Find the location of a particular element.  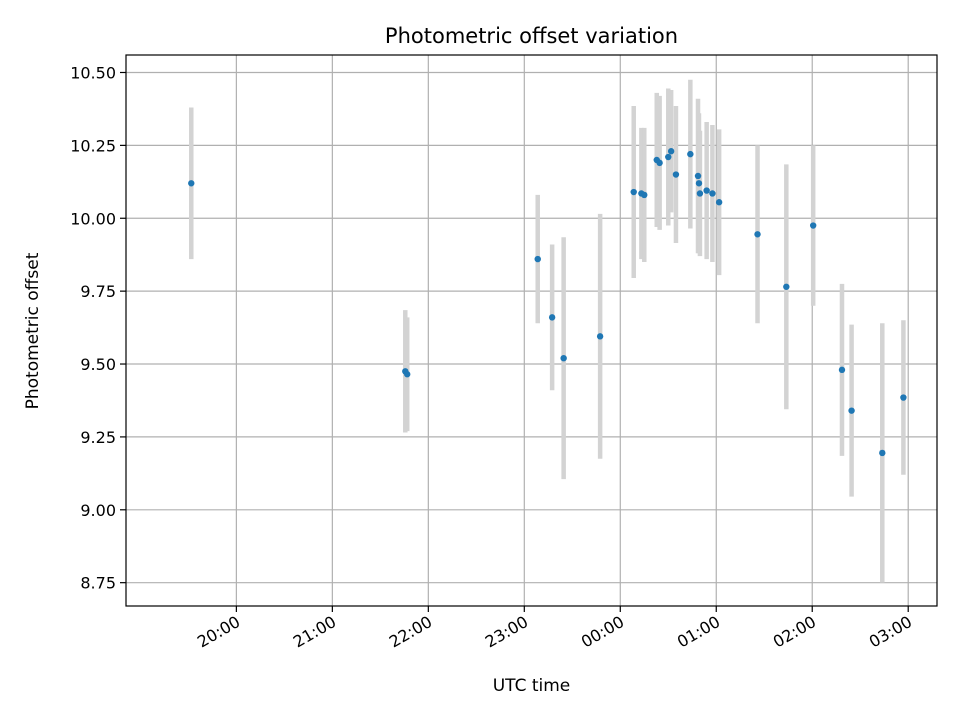

x-tick-label: 00:00 is located at coordinates (602, 632).